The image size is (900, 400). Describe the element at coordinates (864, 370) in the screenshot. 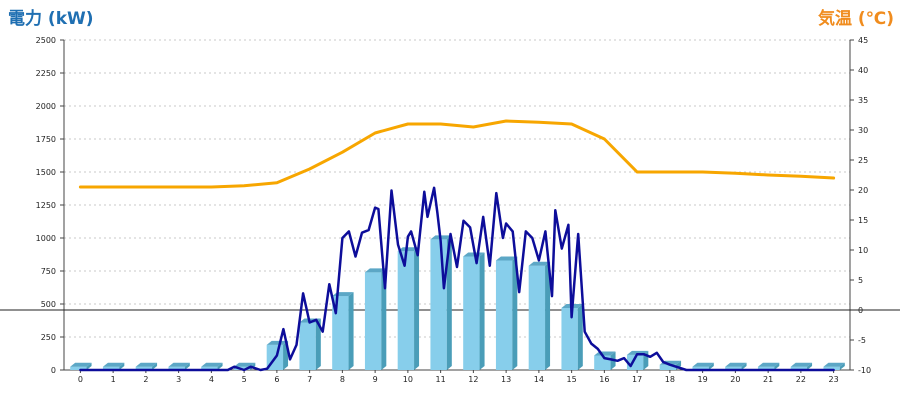

I see `right-tick-label: -10` at that location.